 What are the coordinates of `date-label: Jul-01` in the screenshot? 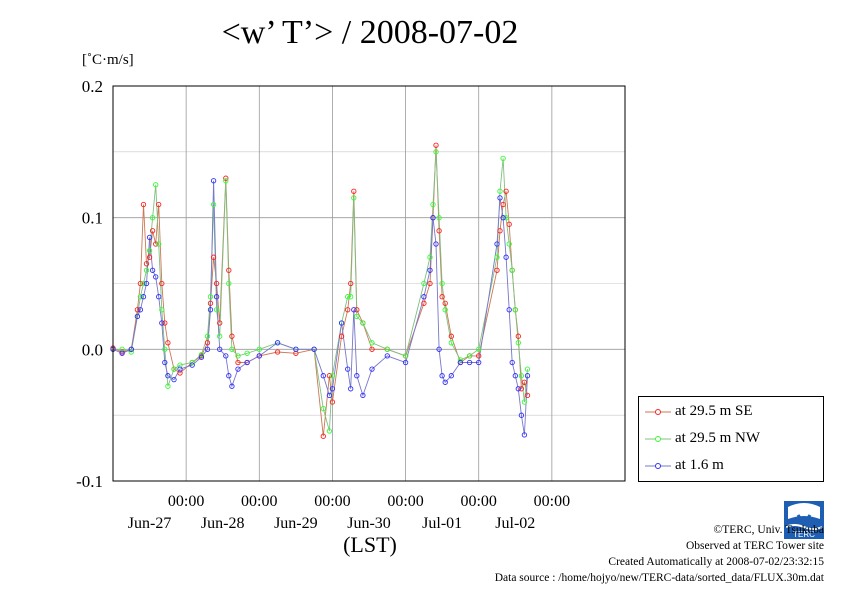 It's located at (442, 523).